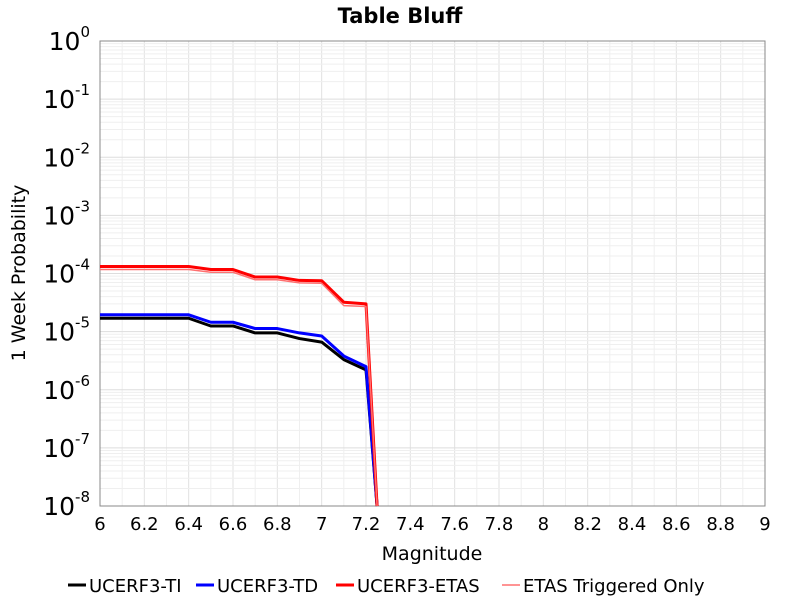 The image size is (800, 600). What do you see at coordinates (267, 586) in the screenshot?
I see `legend-label-ucerf3-td: UCERF3-TD` at bounding box center [267, 586].